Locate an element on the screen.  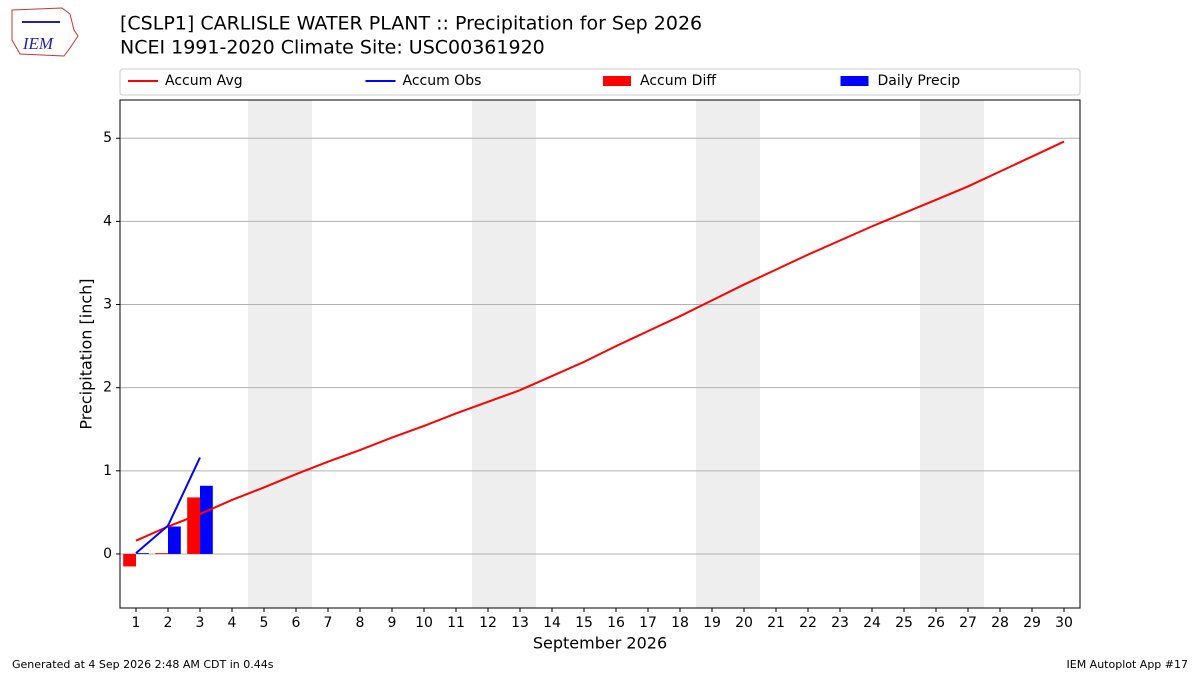
x-tick-label: 7 is located at coordinates (328, 623).